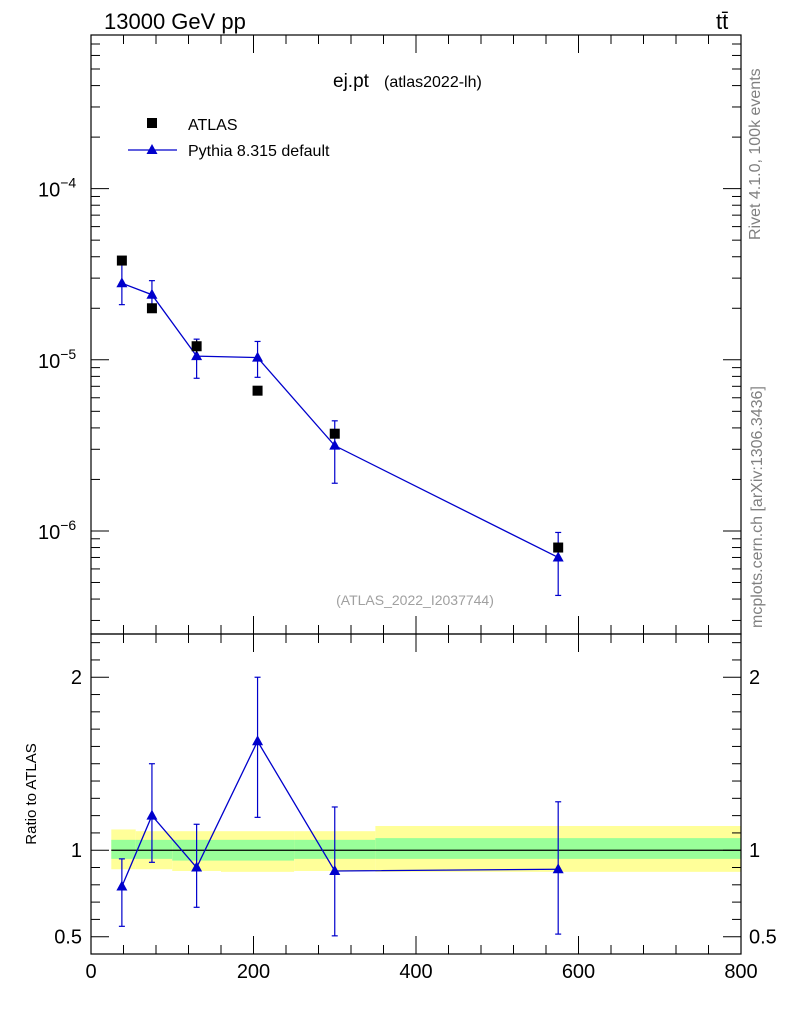 This screenshot has width=786, height=1024. I want to click on ratio-y-tick-label-left: 2, so click(76, 678).